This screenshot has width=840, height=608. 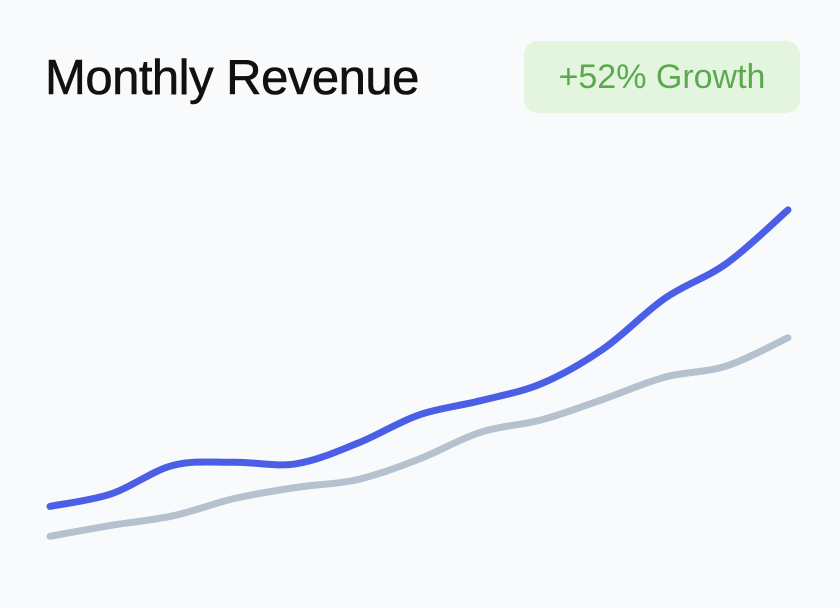 I want to click on chart-title: Monthly Revenue, so click(x=232, y=78).